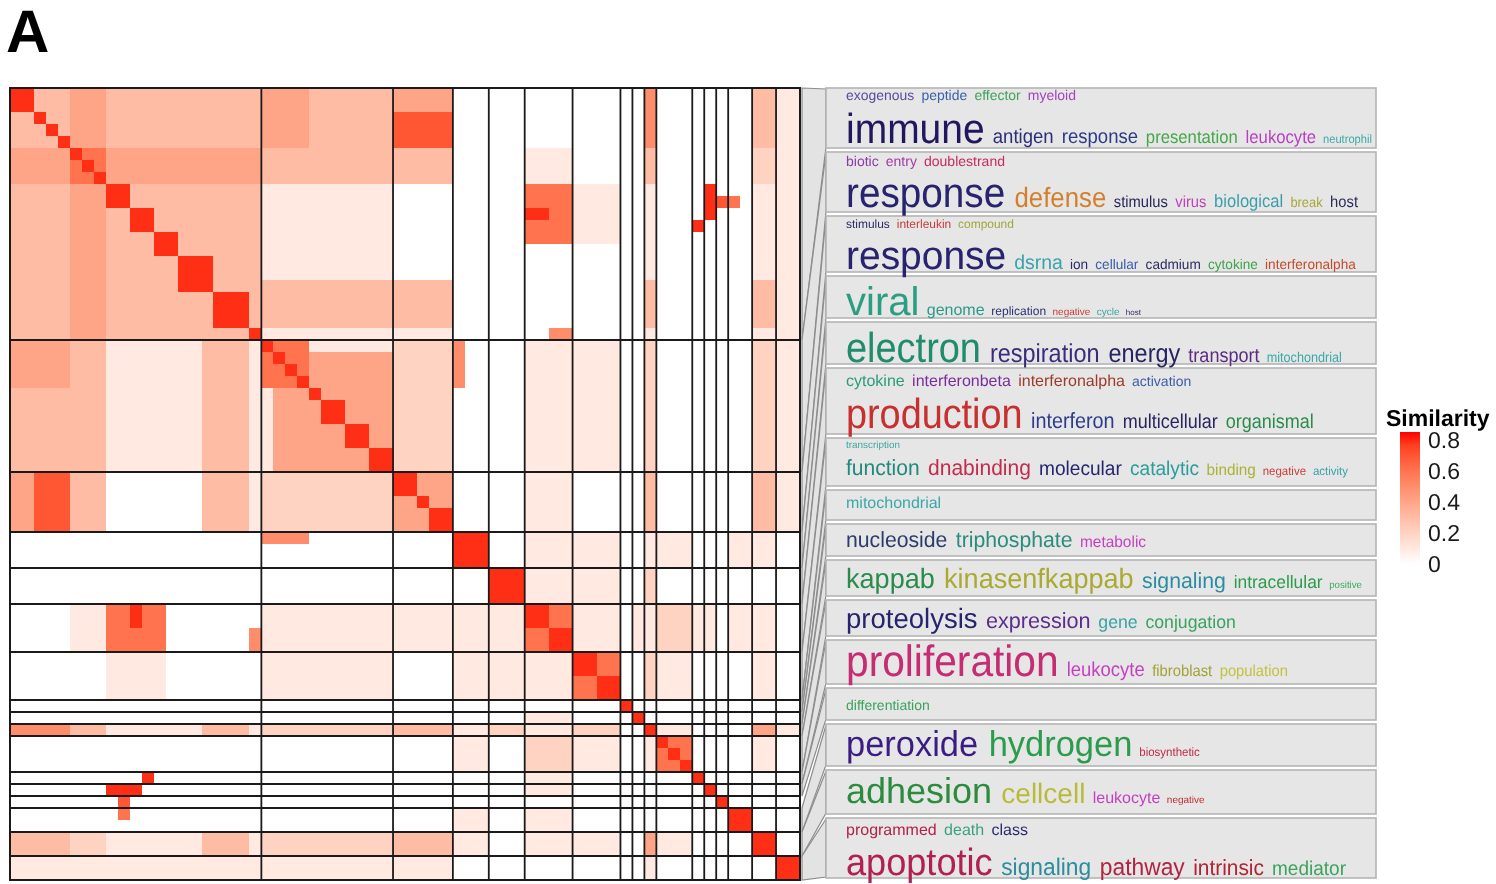 The height and width of the screenshot is (884, 1496). Describe the element at coordinates (913, 349) in the screenshot. I see `text: electron` at that location.